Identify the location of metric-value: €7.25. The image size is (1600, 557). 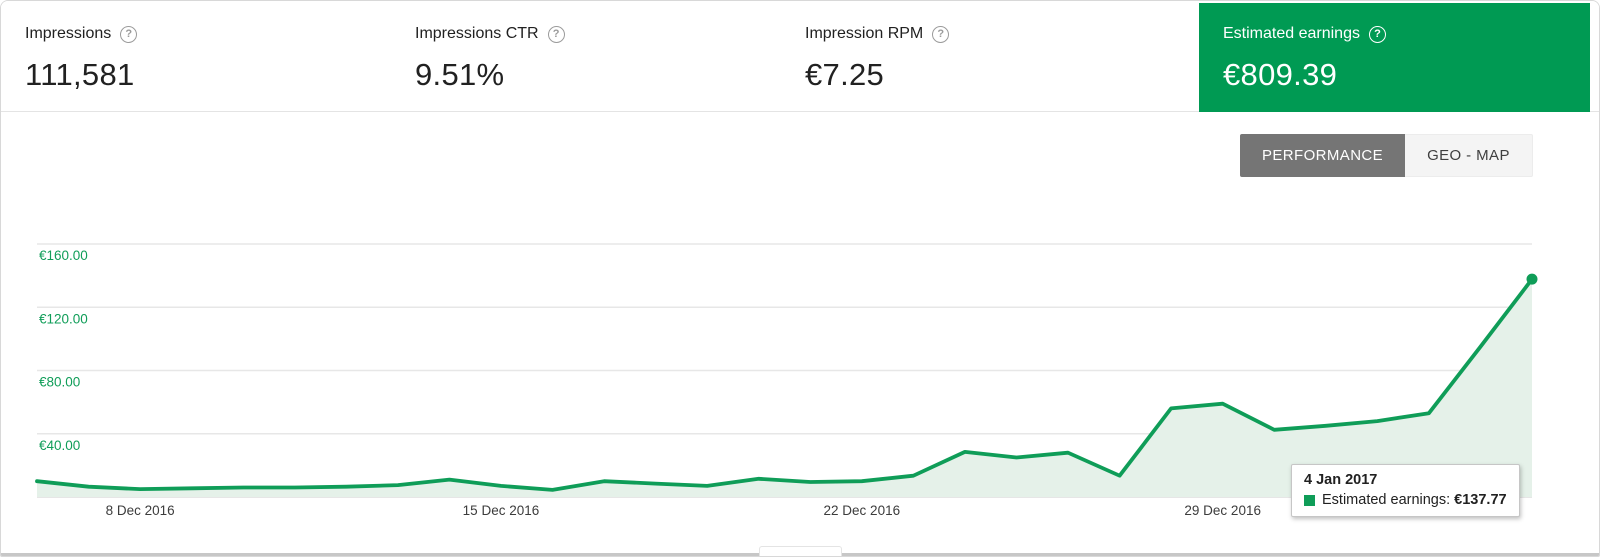
(845, 74).